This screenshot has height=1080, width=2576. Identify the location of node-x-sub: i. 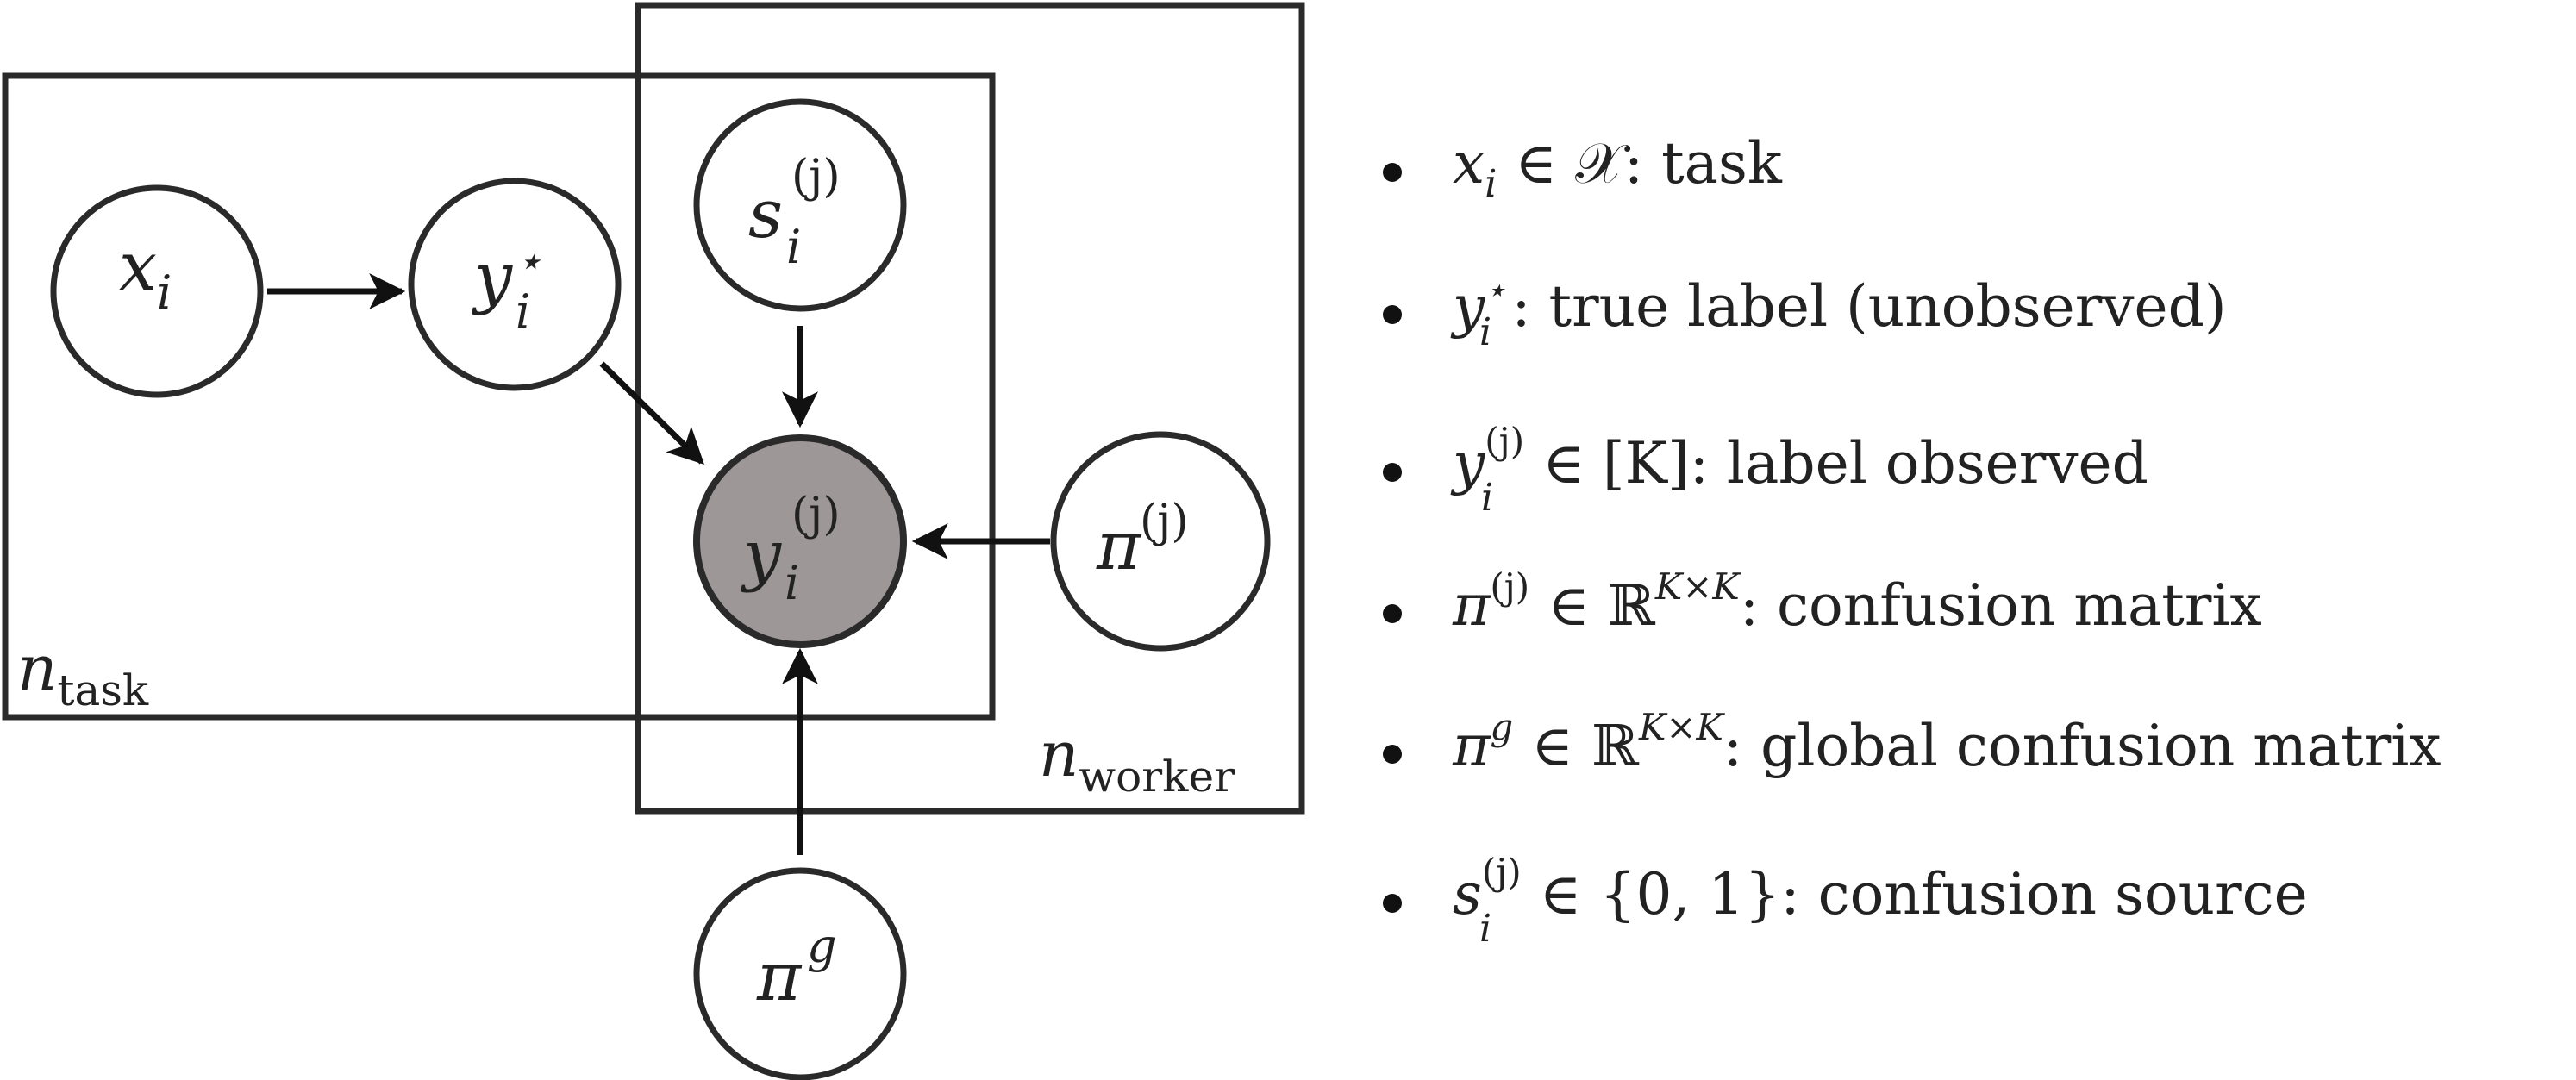
(164, 292).